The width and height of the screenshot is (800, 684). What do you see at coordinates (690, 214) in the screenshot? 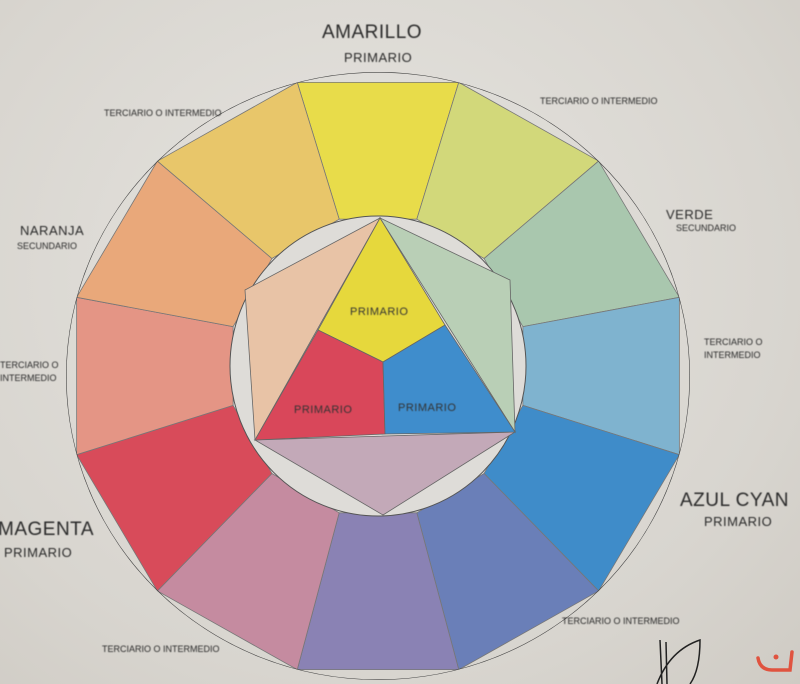
I see `label-verde: VERDE` at bounding box center [690, 214].